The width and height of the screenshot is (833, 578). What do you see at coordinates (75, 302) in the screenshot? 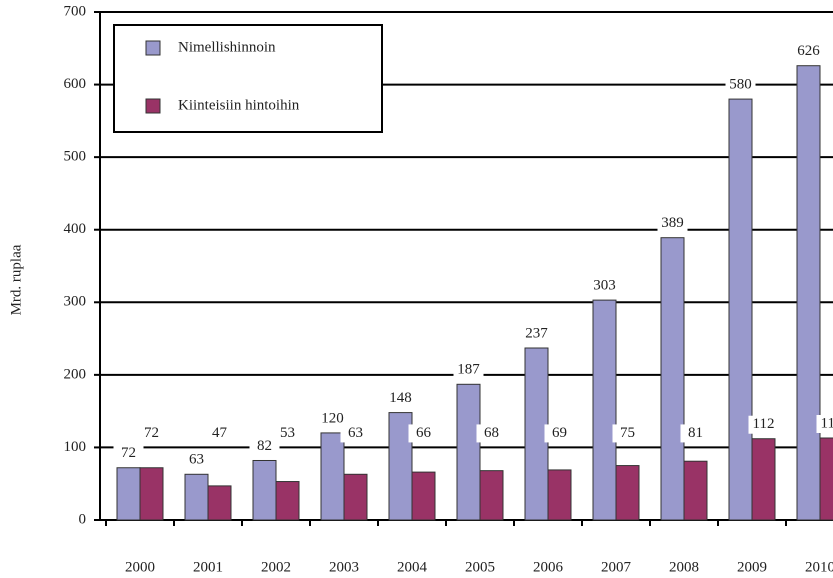
I see `y-tick-label: 300` at bounding box center [75, 302].